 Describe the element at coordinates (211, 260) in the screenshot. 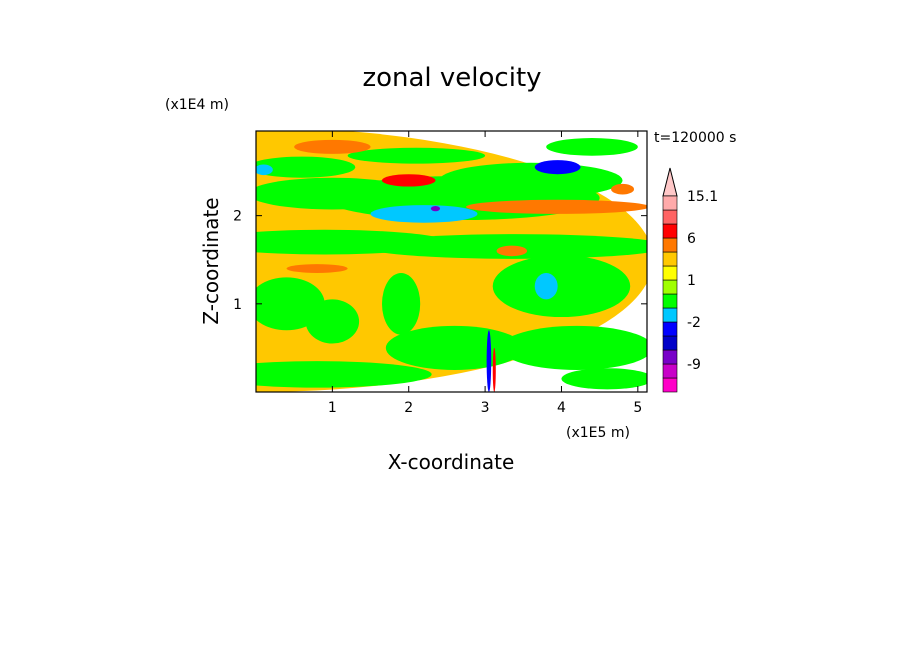

I see `y-axis-label: Z-coordinate` at that location.